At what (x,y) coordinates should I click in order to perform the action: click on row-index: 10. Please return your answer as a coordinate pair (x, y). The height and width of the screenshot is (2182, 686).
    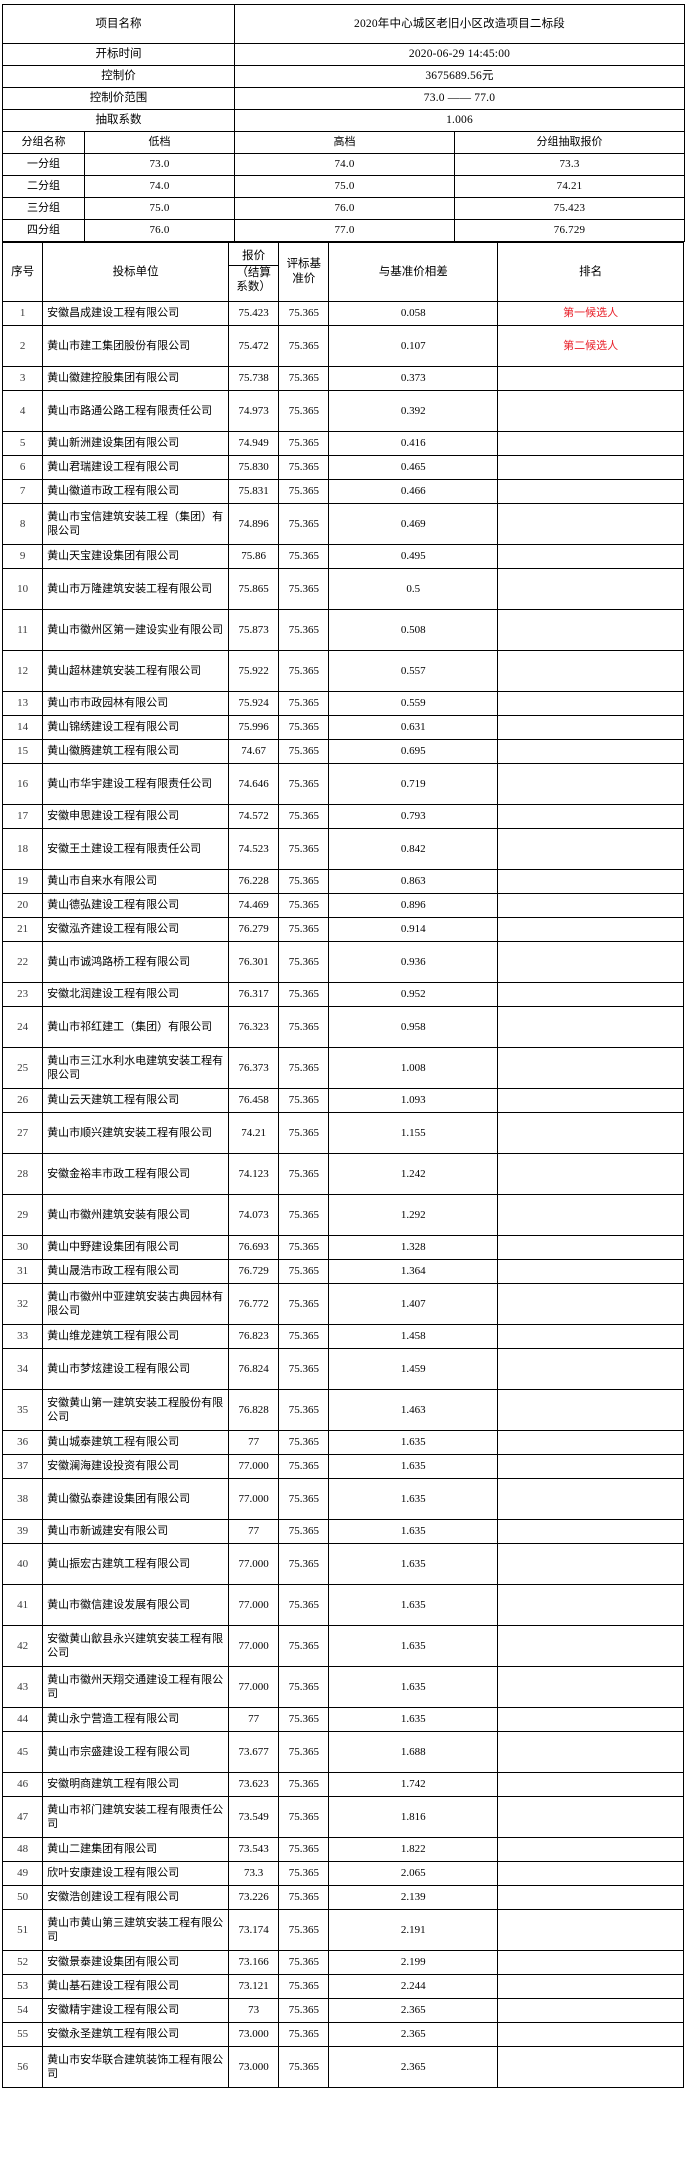
    Looking at the image, I should click on (22, 589).